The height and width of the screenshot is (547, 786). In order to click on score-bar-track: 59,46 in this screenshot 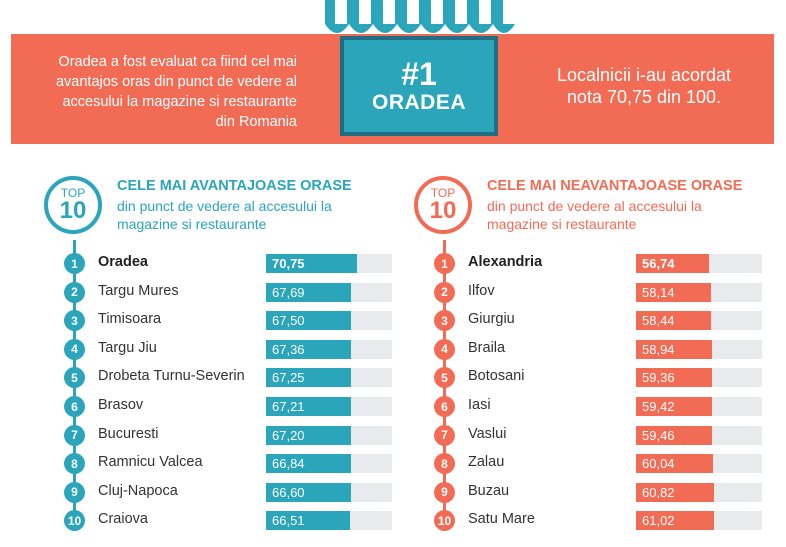, I will do `click(699, 435)`.